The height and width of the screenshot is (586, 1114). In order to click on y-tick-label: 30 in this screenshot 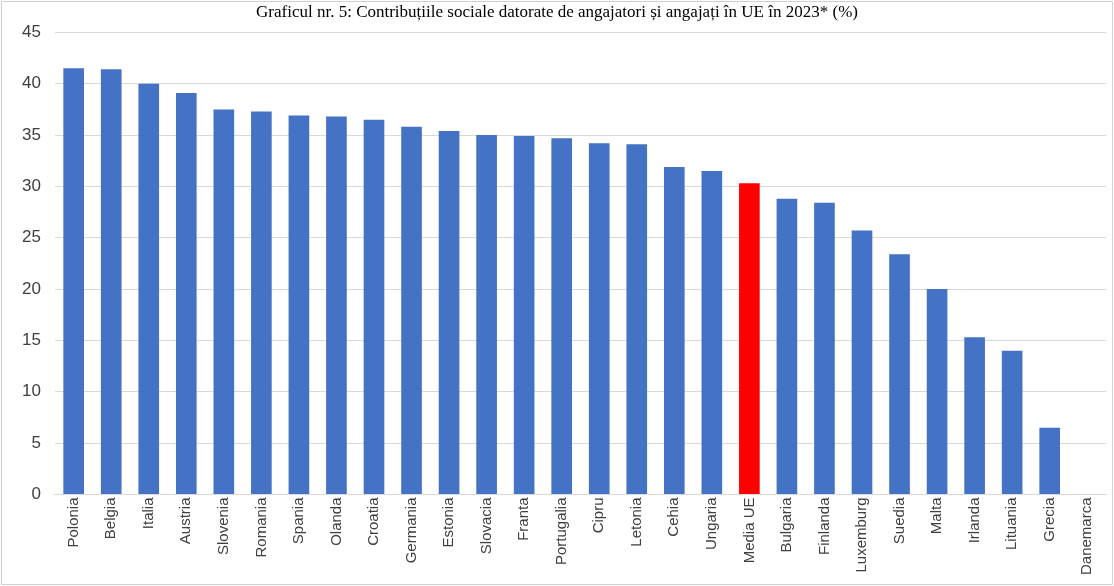, I will do `click(31, 186)`.